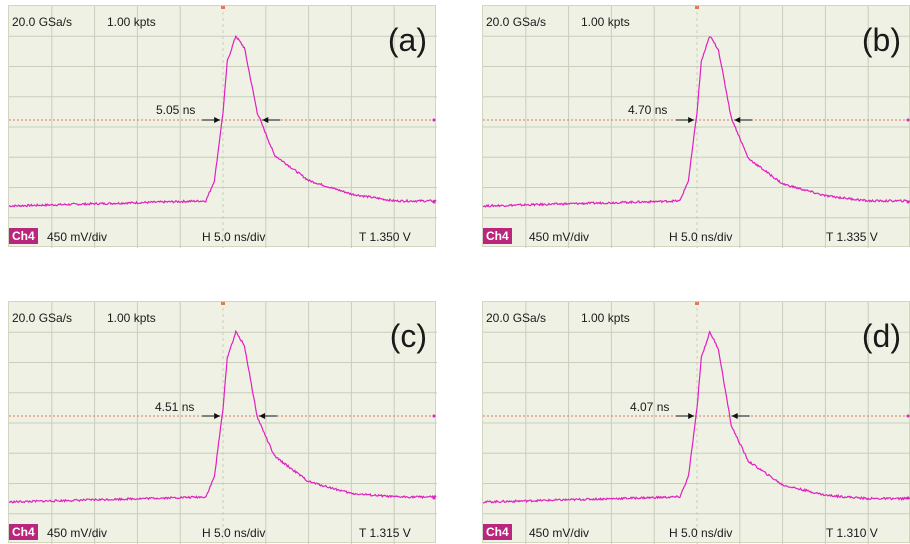 The width and height of the screenshot is (910, 544). Describe the element at coordinates (852, 533) in the screenshot. I see `trigger-level-label: T 1.310 V` at that location.